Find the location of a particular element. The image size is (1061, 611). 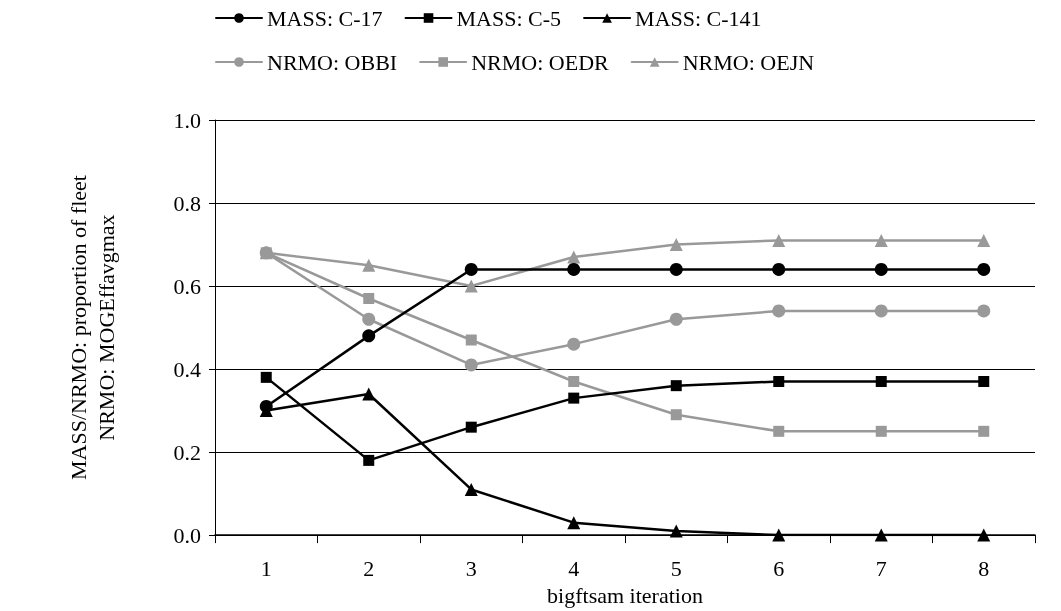

y-tick-label: 0.4 is located at coordinates (187, 369).